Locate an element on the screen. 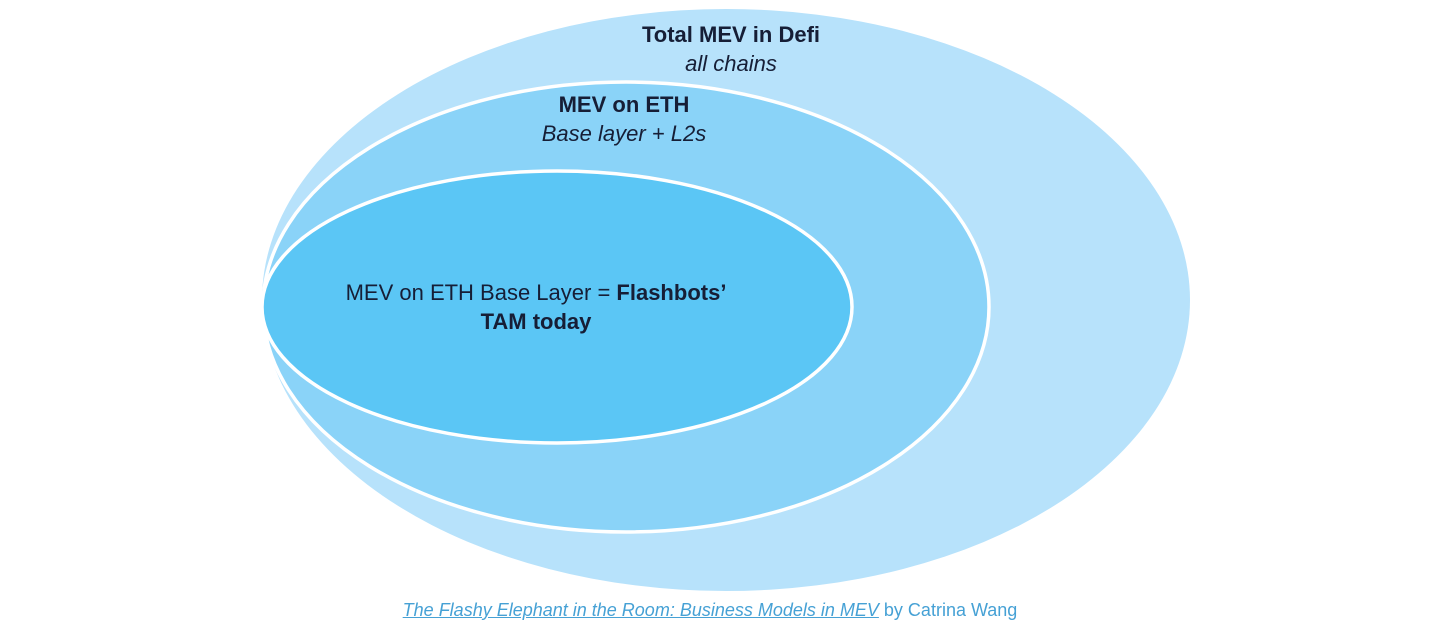  label-flashbots-tam-line1: MEV on ETH Base Layer = Flashbots’ is located at coordinates (536, 292).